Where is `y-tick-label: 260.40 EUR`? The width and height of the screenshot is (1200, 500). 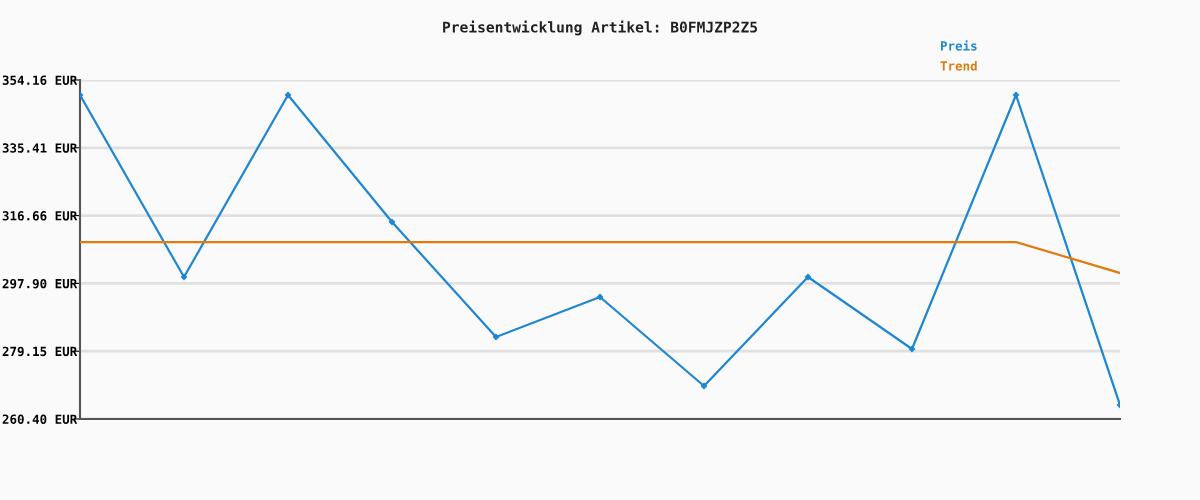 y-tick-label: 260.40 EUR is located at coordinates (40, 419).